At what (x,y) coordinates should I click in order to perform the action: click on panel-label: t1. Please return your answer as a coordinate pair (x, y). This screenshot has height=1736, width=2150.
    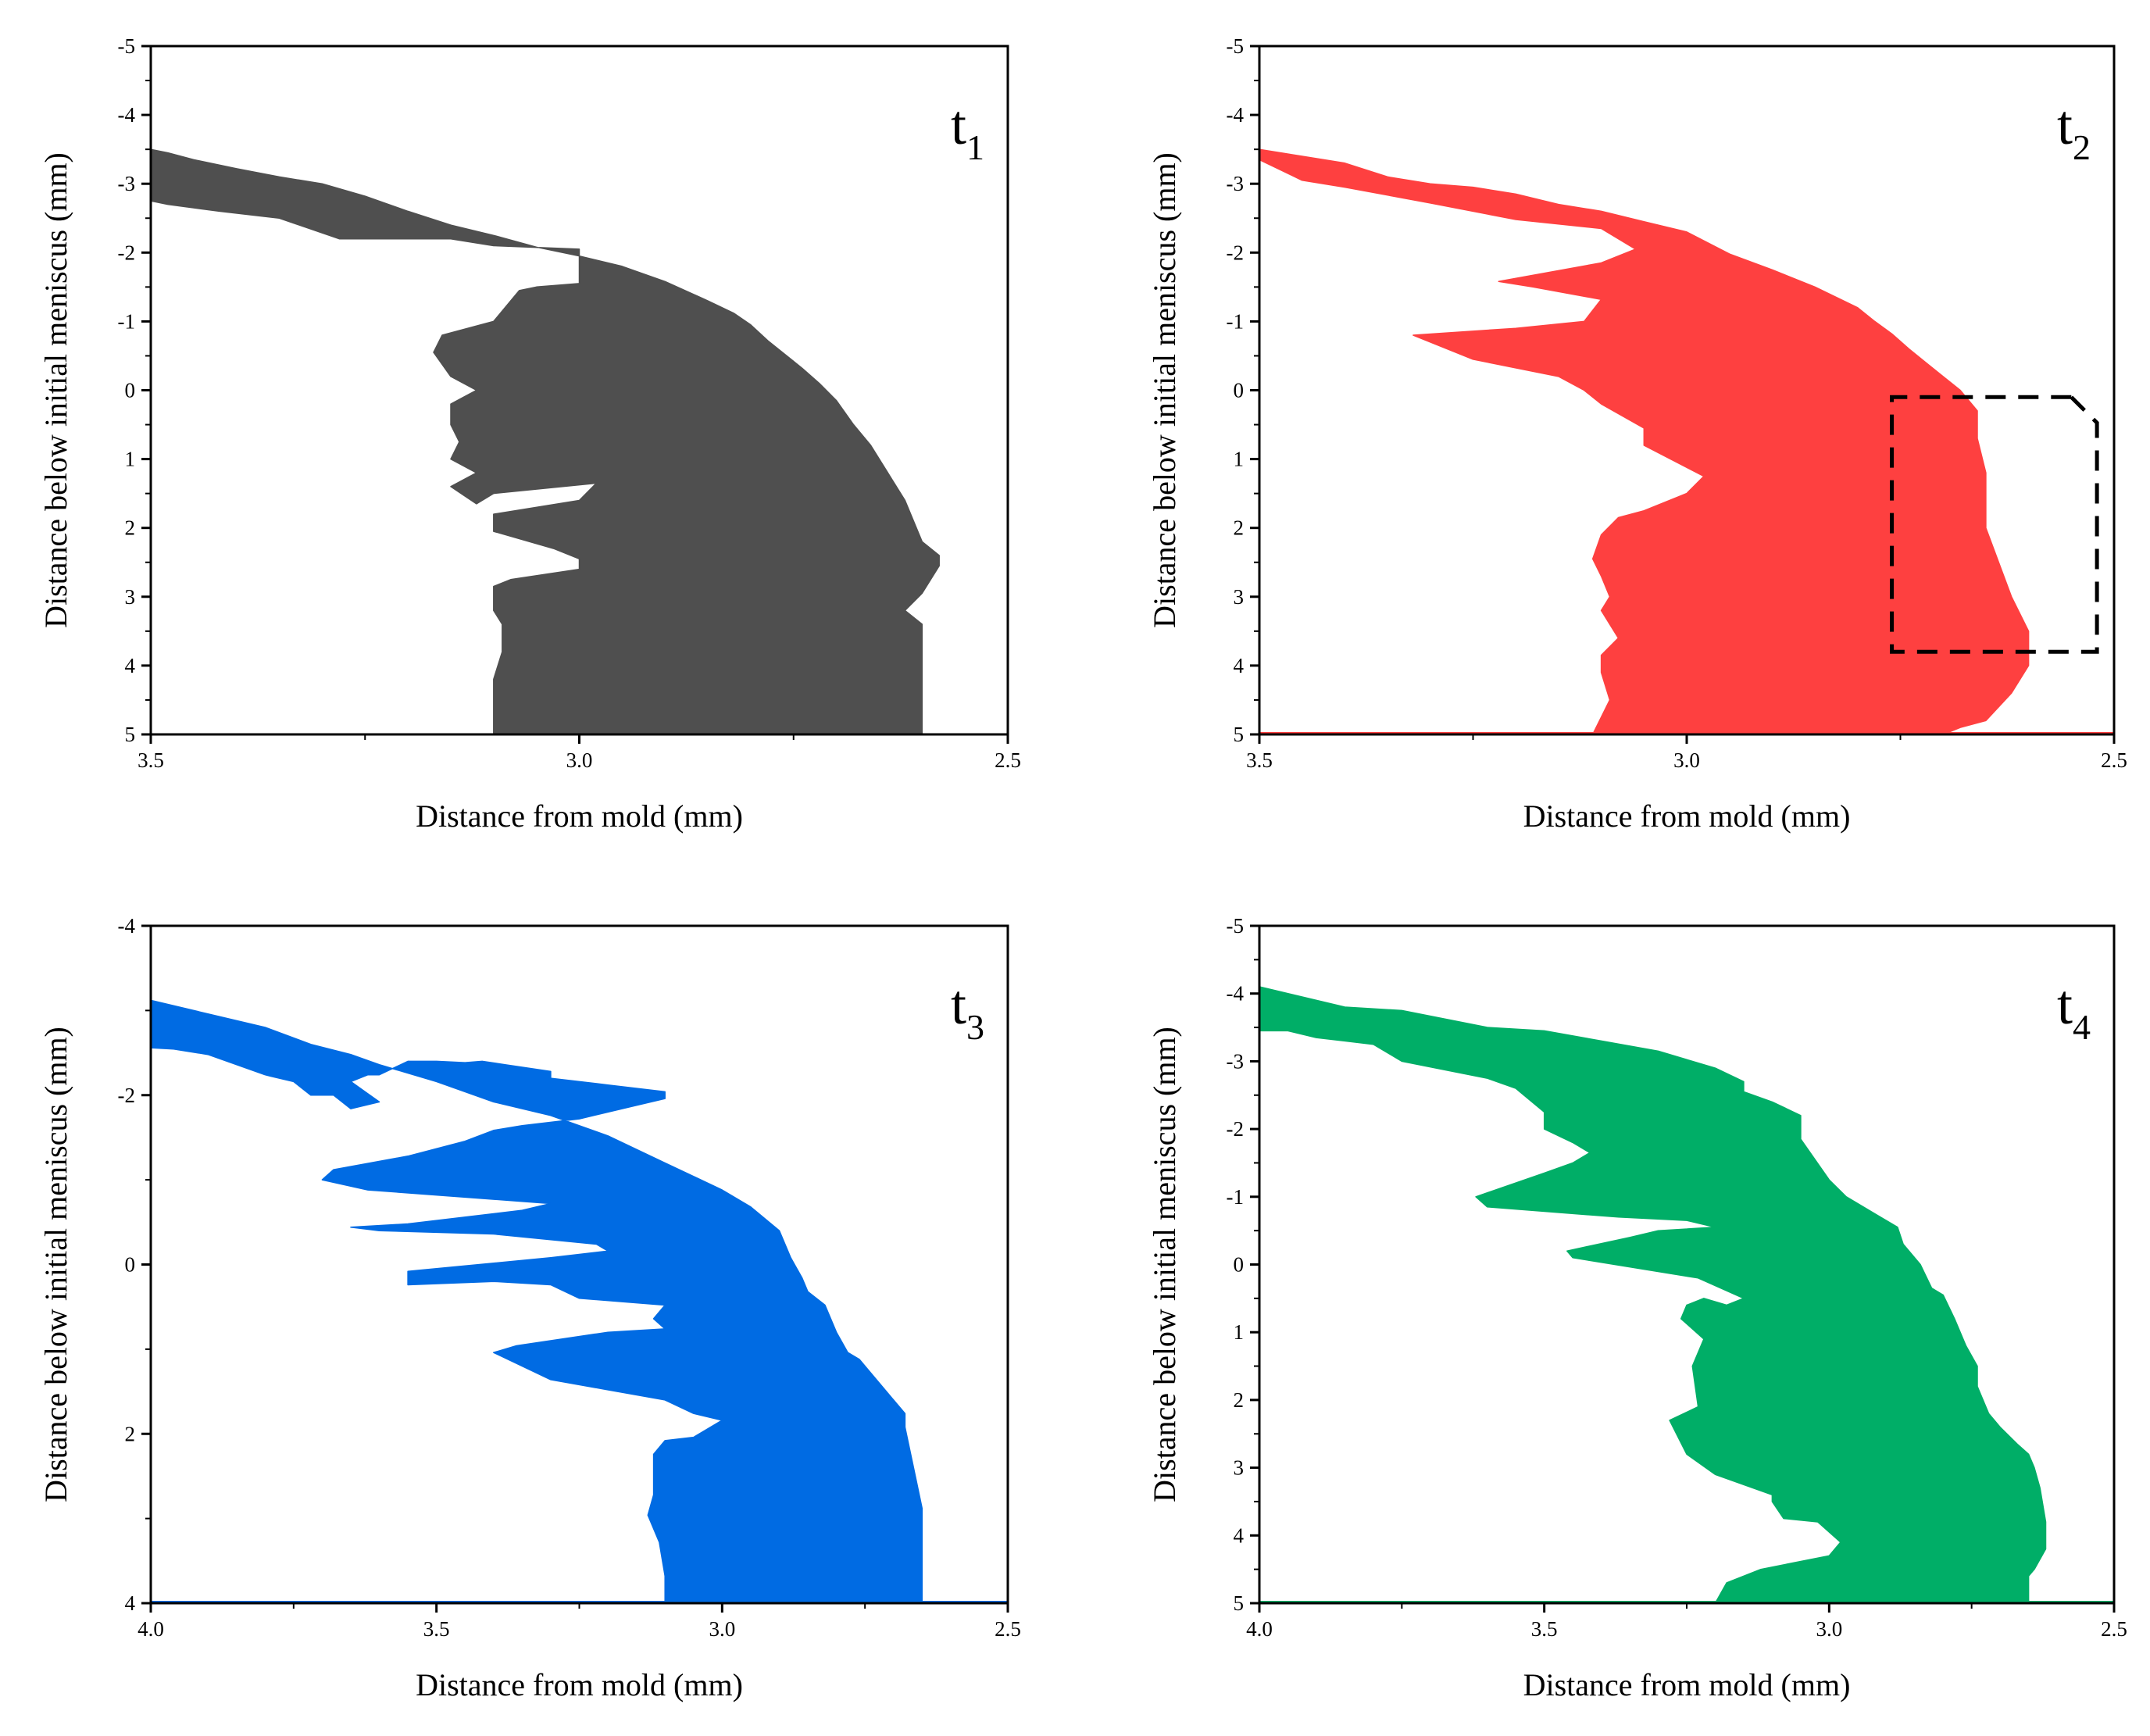
    Looking at the image, I should click on (968, 130).